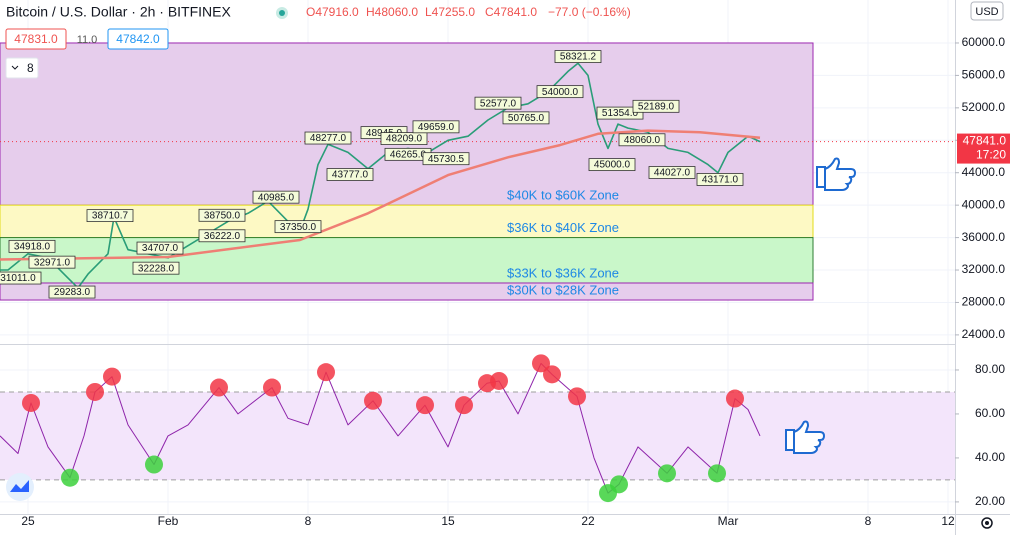 Image resolution: width=1010 pixels, height=540 pixels. I want to click on y-tick-label: 40000.0, so click(984, 204).